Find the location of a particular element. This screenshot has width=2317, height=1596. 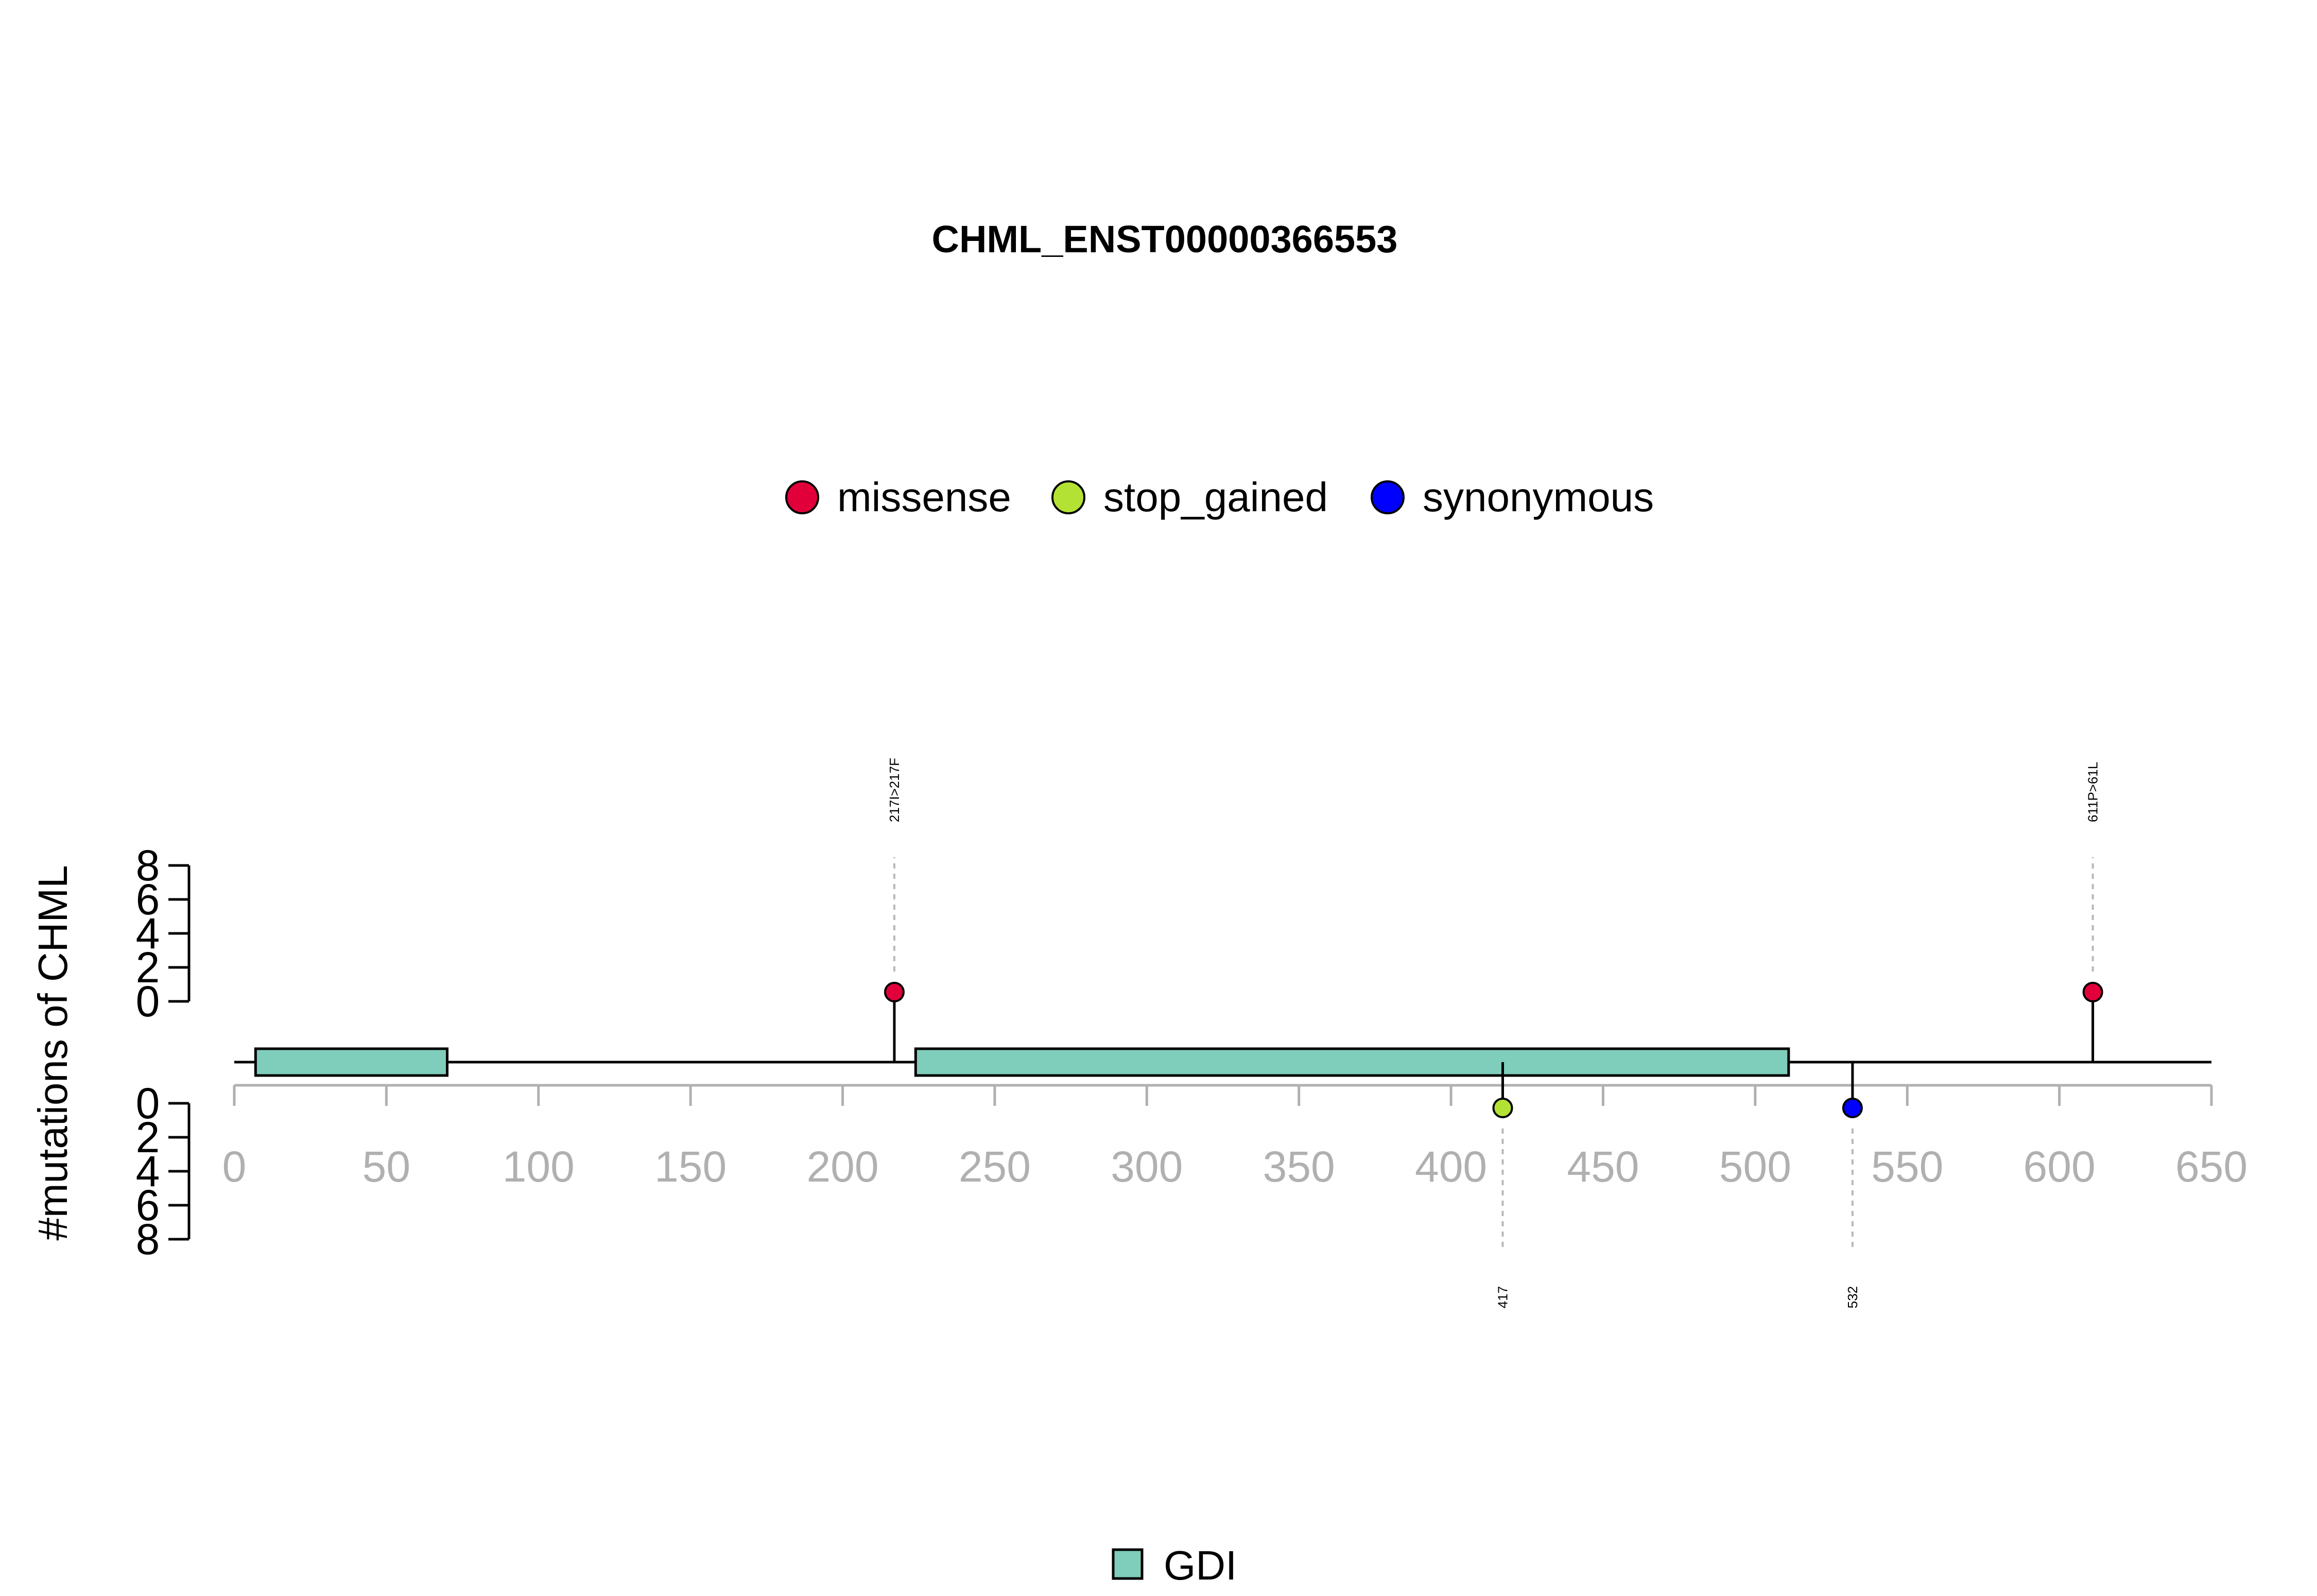

y-top-tick-label-8: 8 is located at coordinates (148, 866).